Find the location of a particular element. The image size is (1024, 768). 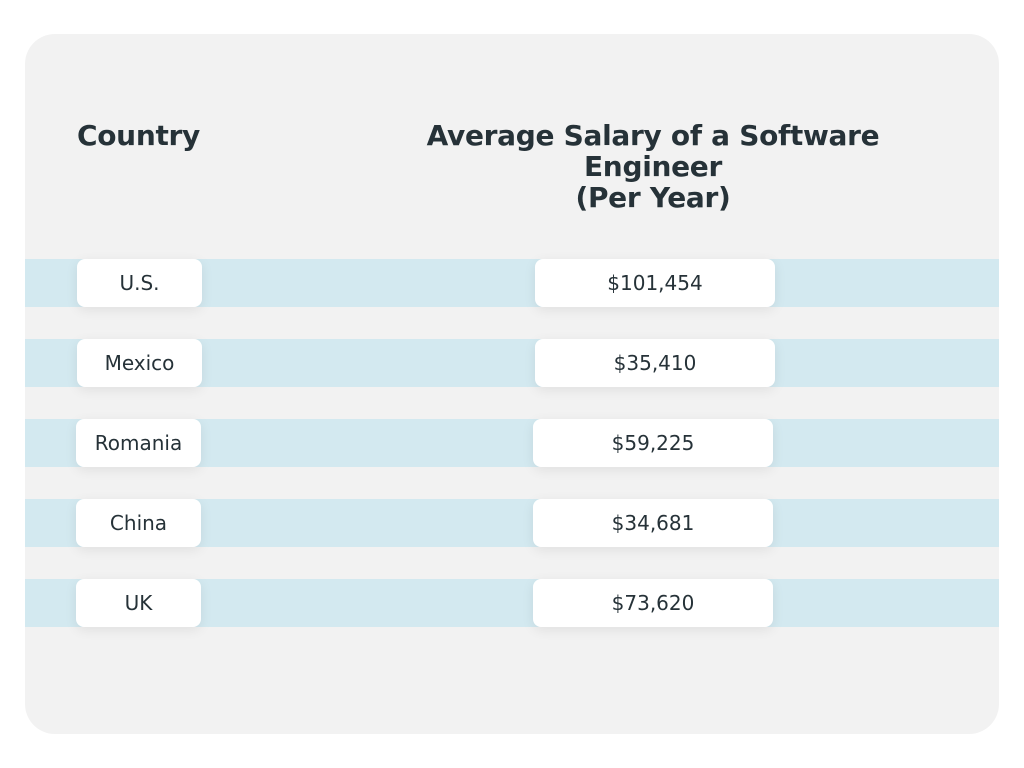

country-column-header: Country is located at coordinates (138, 135).